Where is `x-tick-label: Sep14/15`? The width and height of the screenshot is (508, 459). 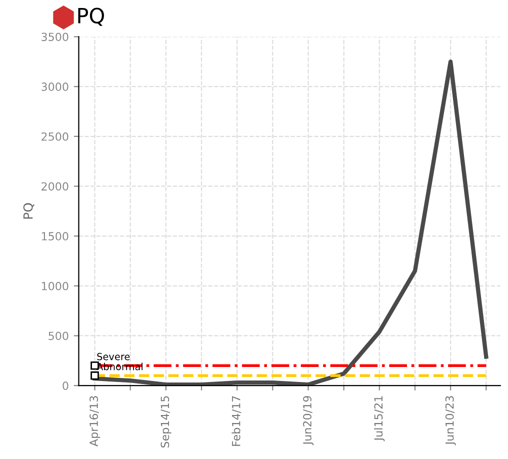
x-tick-label: Sep14/15 is located at coordinates (166, 422).